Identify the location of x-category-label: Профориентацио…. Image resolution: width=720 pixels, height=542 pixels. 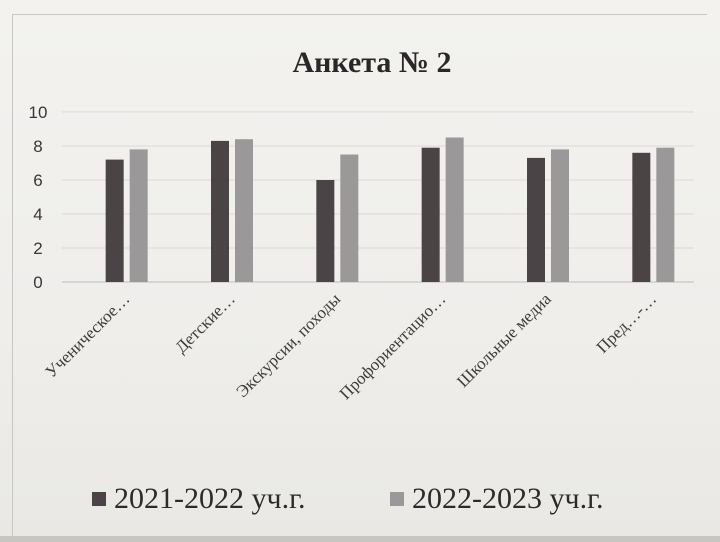
(393, 346).